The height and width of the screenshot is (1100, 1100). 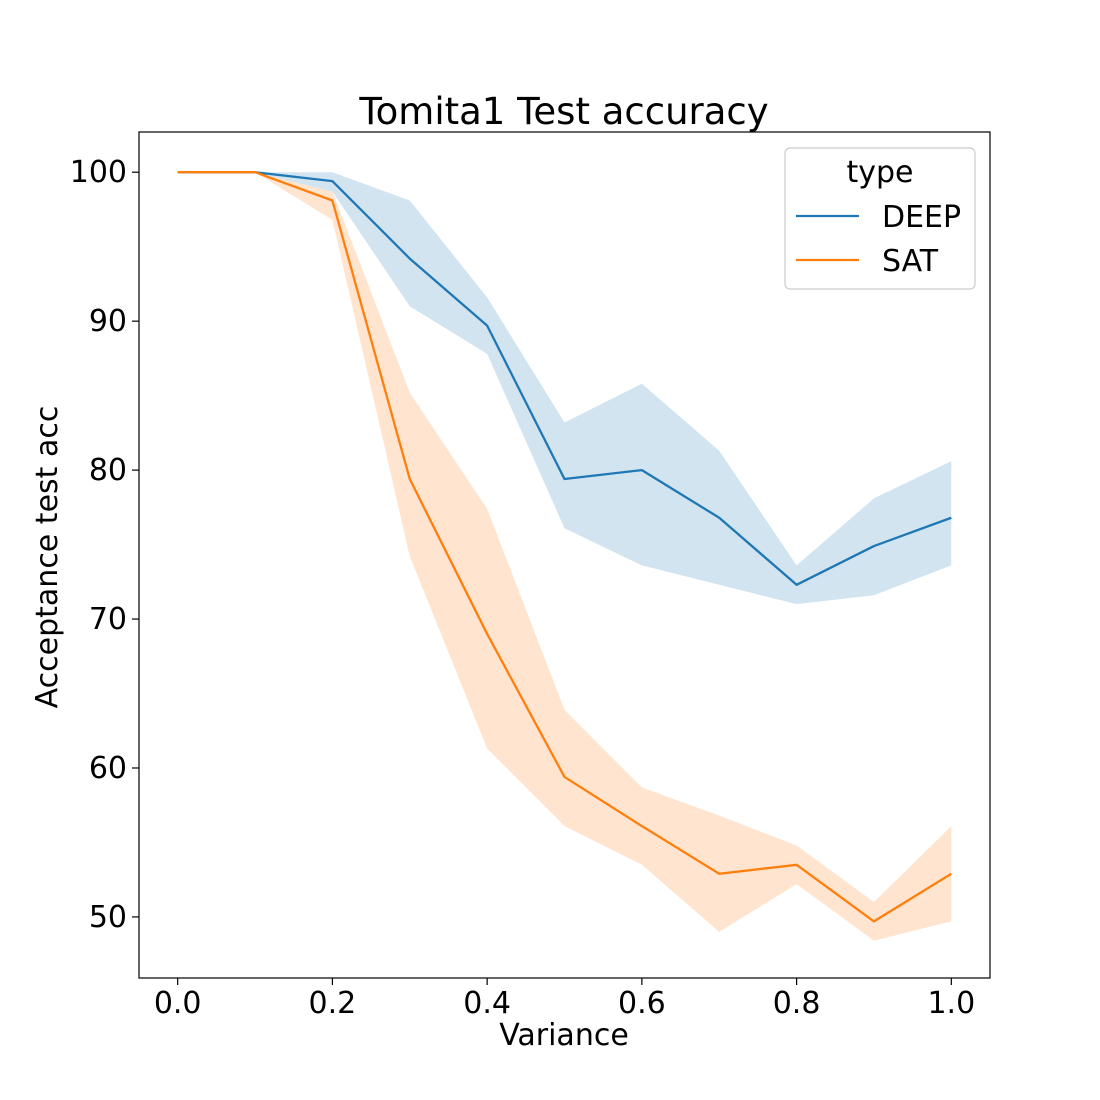 I want to click on y-tick-label: 90, so click(x=108, y=321).